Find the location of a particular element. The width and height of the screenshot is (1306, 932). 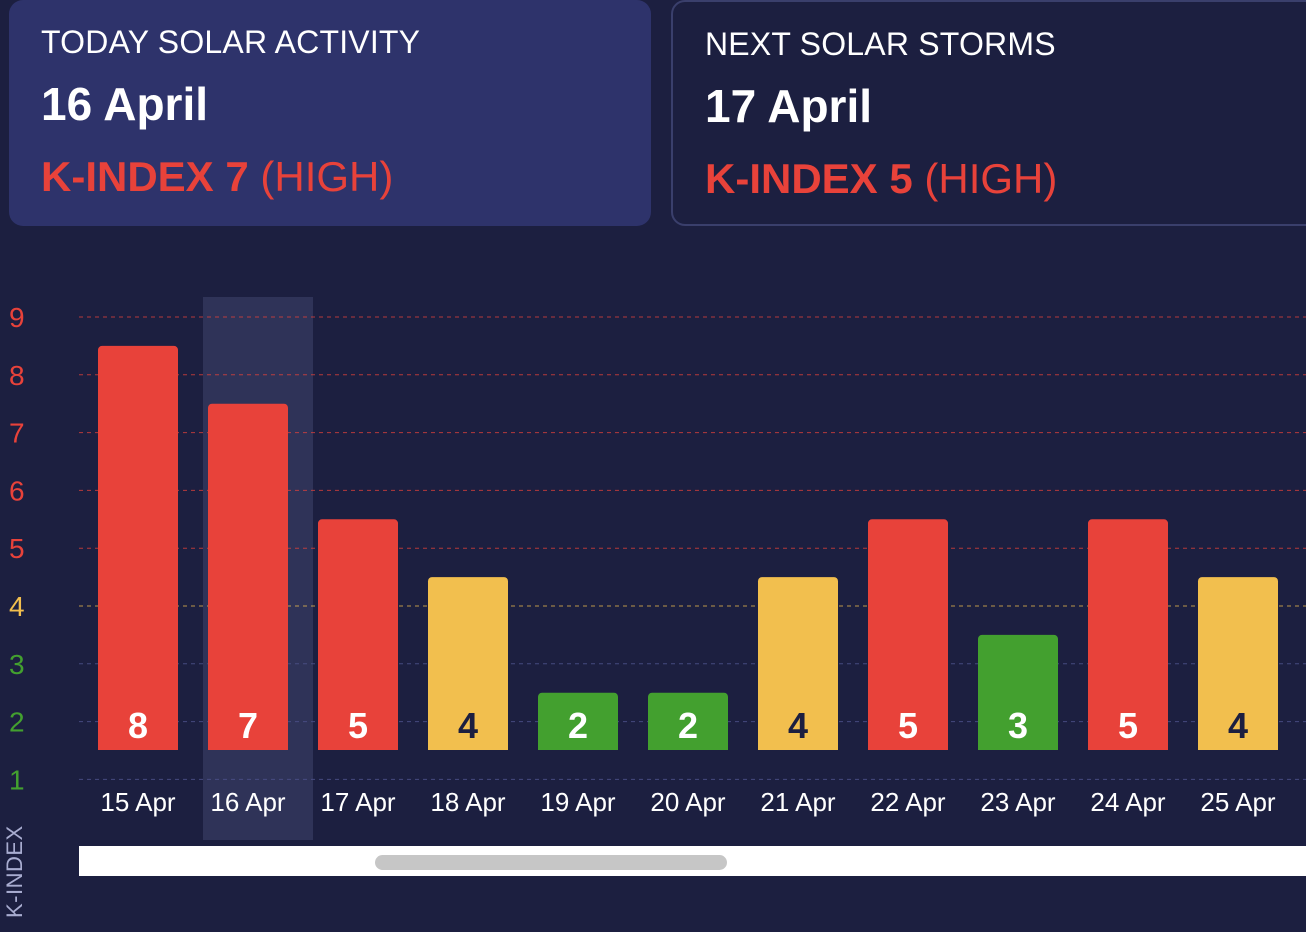

next-caption: NEXT SOLAR STORMS is located at coordinates (880, 44).